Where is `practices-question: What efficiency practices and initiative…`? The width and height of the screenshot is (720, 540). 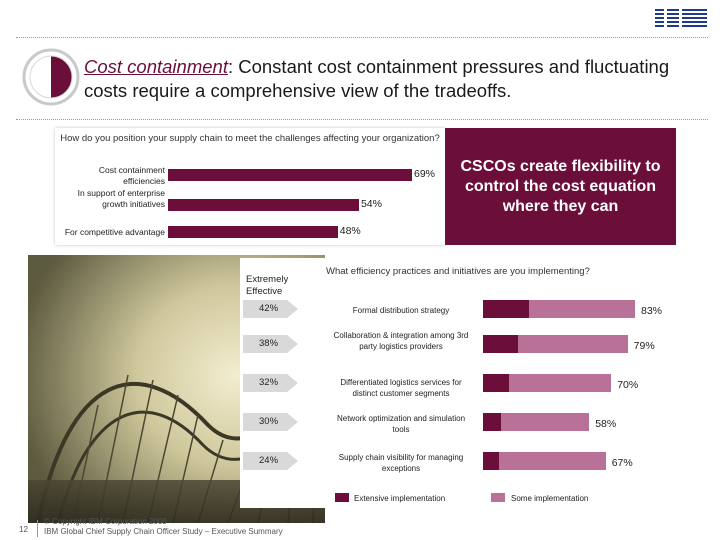 practices-question: What efficiency practices and initiative… is located at coordinates (458, 271).